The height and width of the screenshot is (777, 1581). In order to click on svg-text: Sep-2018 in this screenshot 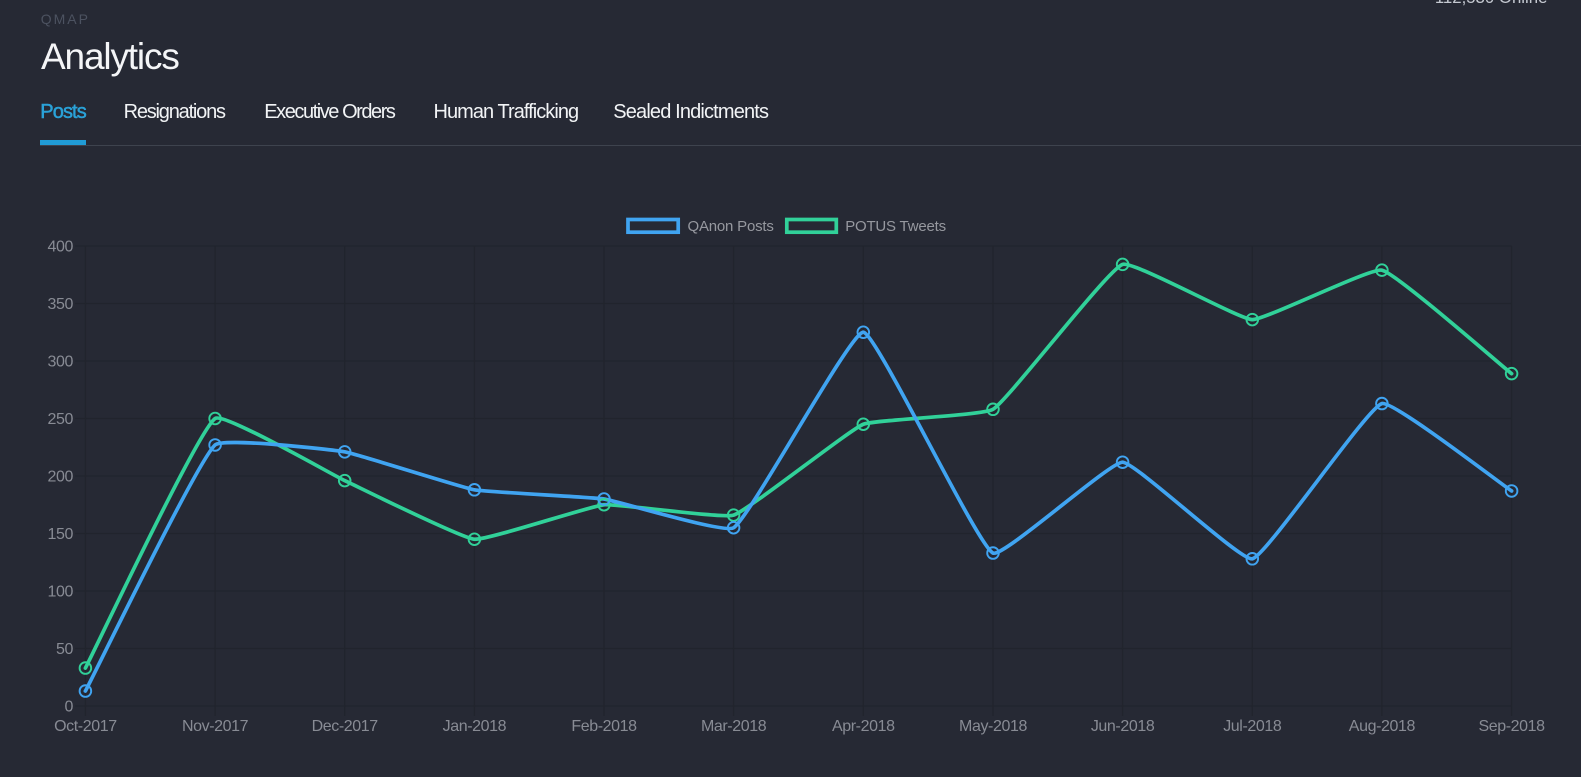, I will do `click(1511, 726)`.